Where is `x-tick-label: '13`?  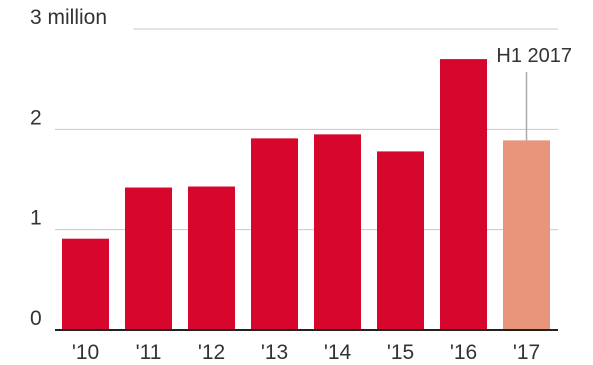 x-tick-label: '13 is located at coordinates (274, 352).